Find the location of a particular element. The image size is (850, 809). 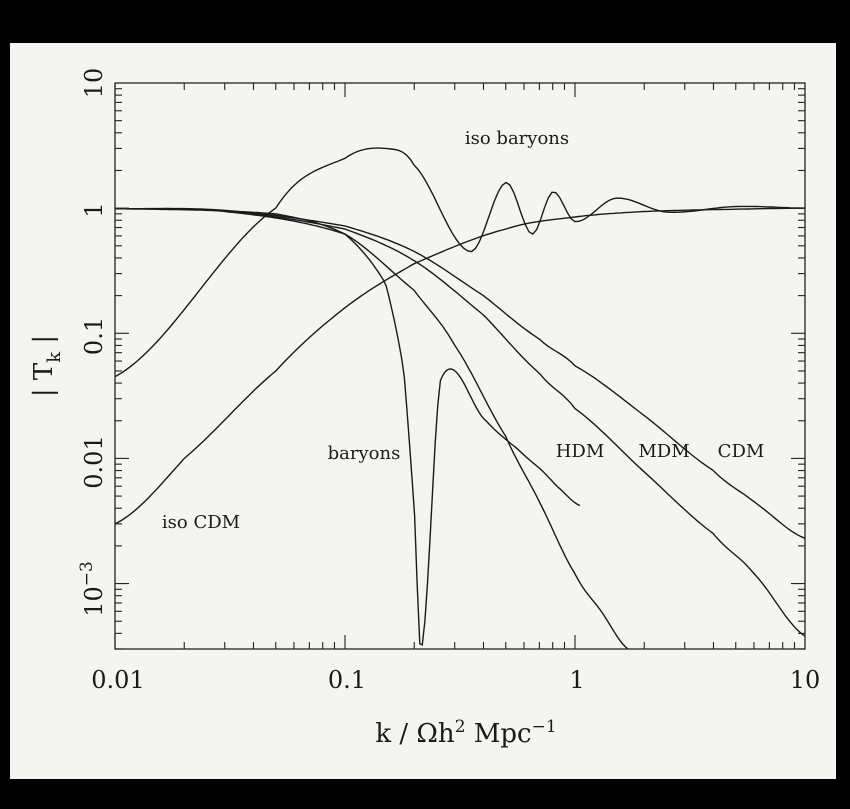

annotation-iso-baryons: iso baryons is located at coordinates (517, 138).